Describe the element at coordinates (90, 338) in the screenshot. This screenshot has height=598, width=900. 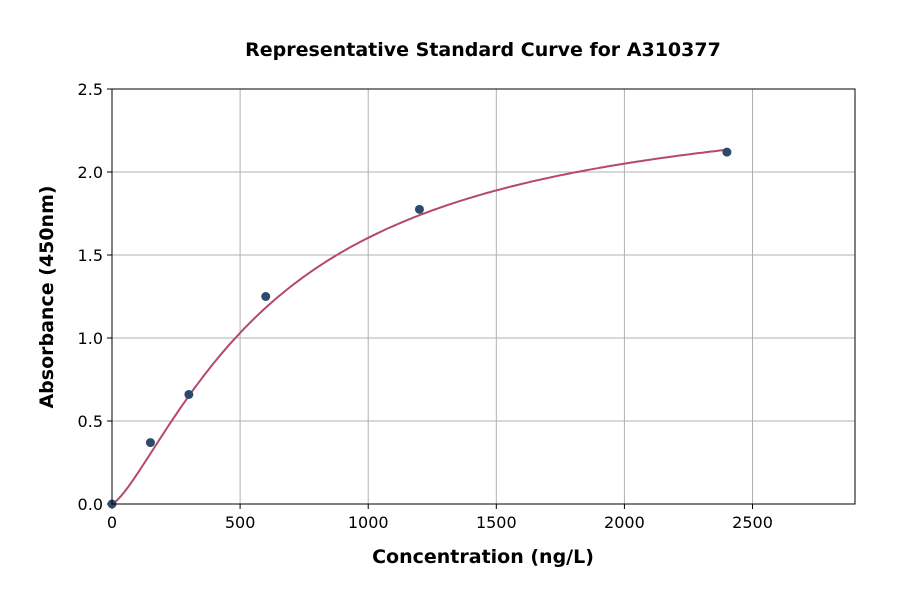
I see `y-tick-label: 1.0` at that location.